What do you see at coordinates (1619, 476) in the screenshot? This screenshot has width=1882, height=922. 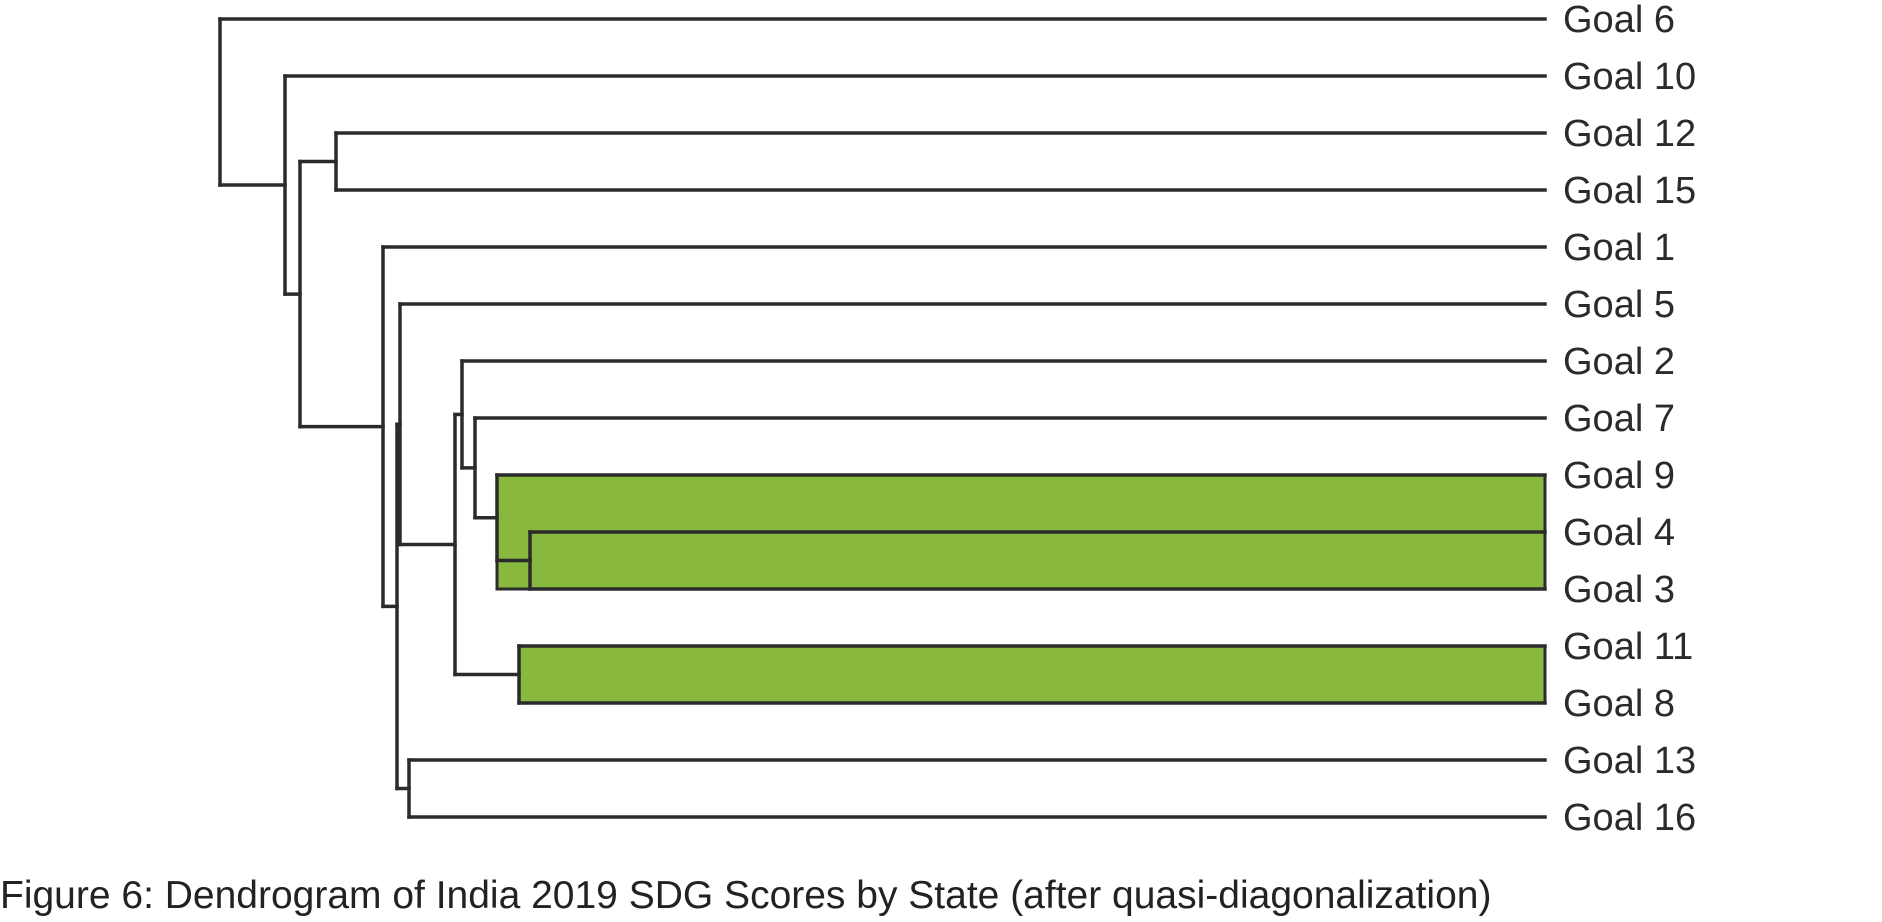 I see `leaf-label: Goal 9` at bounding box center [1619, 476].